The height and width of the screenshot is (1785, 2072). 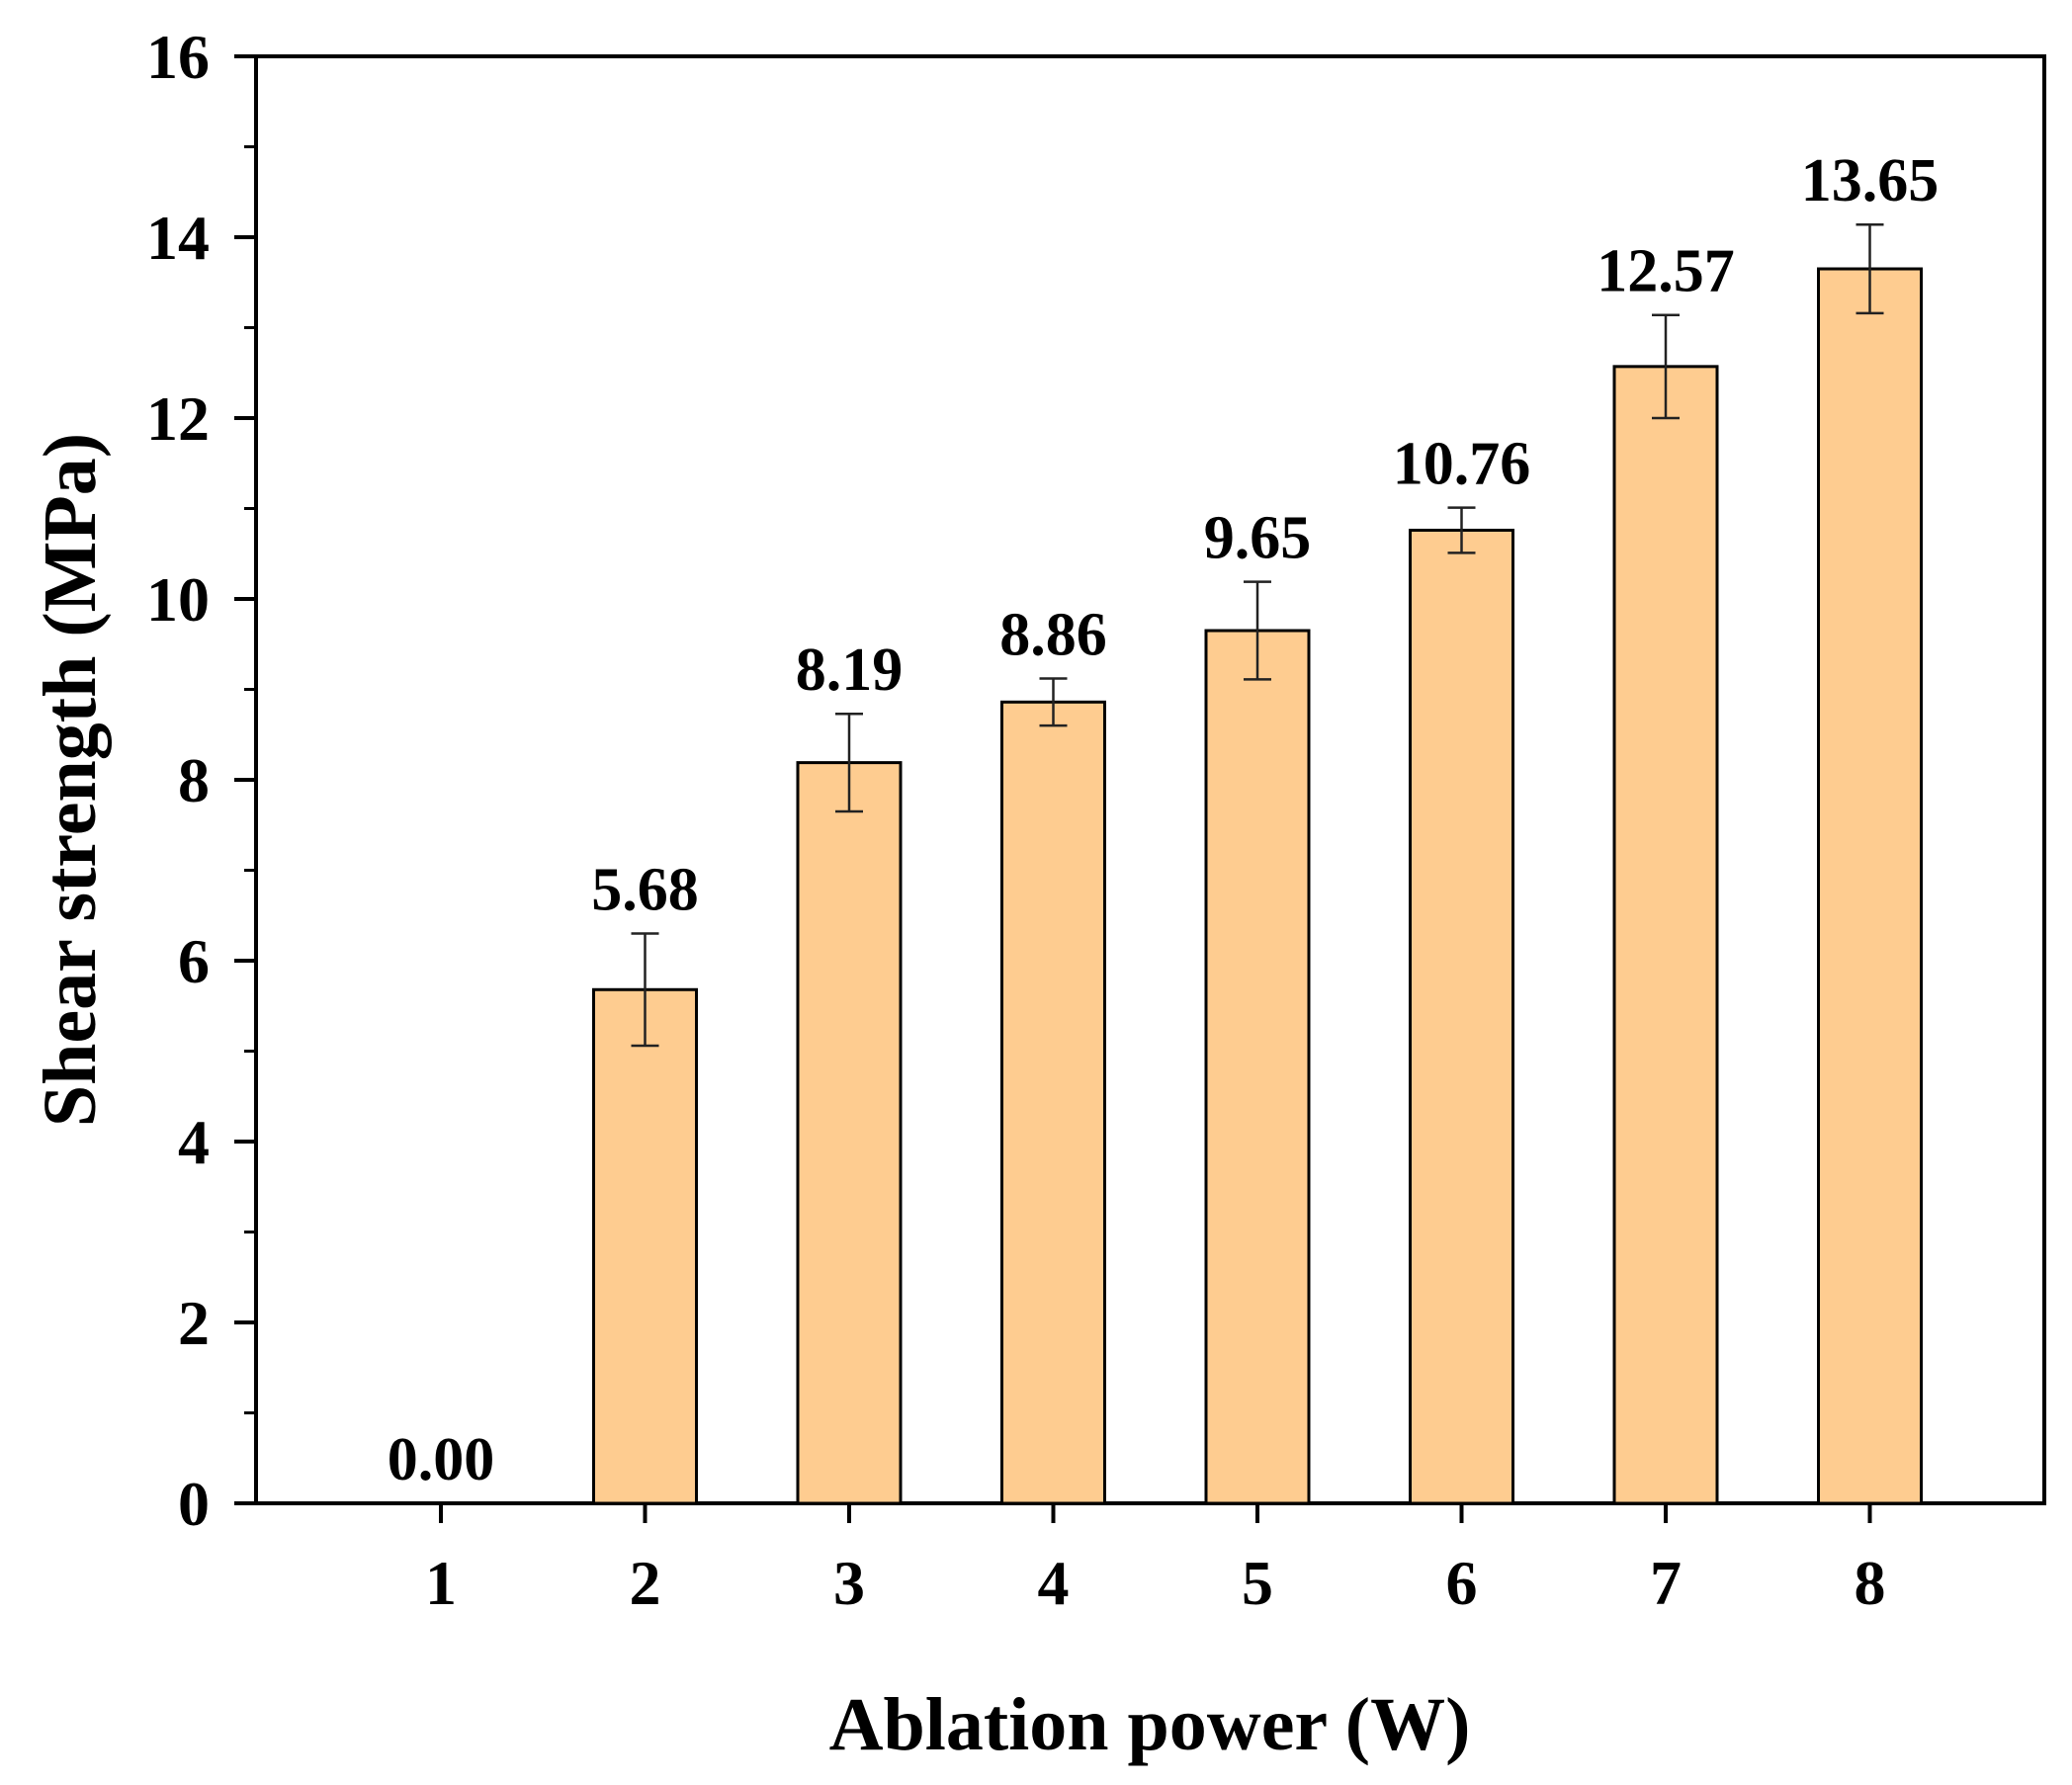 What do you see at coordinates (194, 1142) in the screenshot?
I see `y-tick-label: 4` at bounding box center [194, 1142].